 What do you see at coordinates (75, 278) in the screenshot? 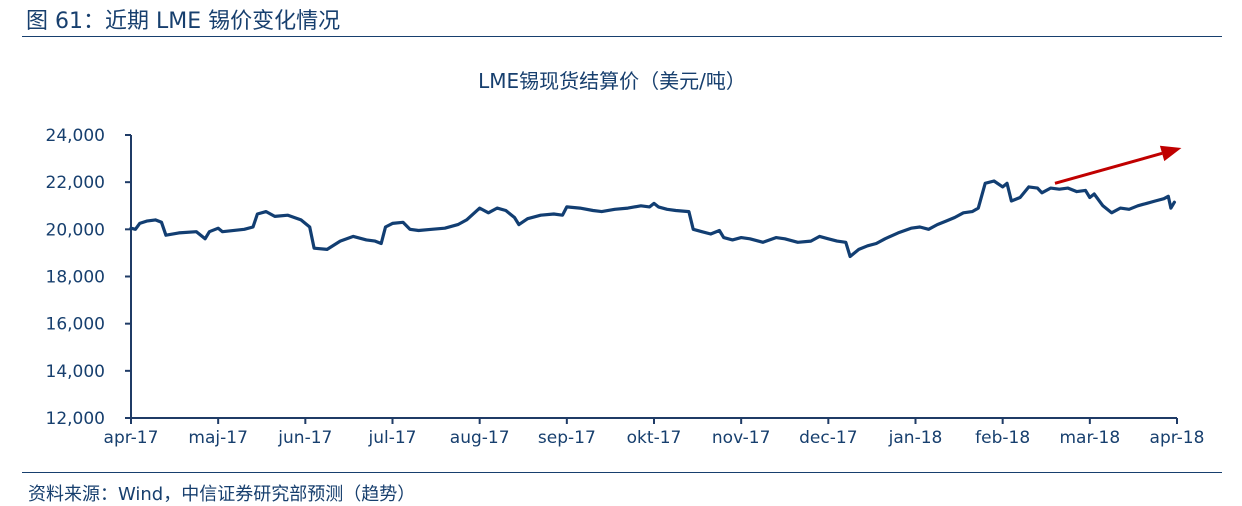
I see `y-tick-label: 18,000` at bounding box center [75, 278].